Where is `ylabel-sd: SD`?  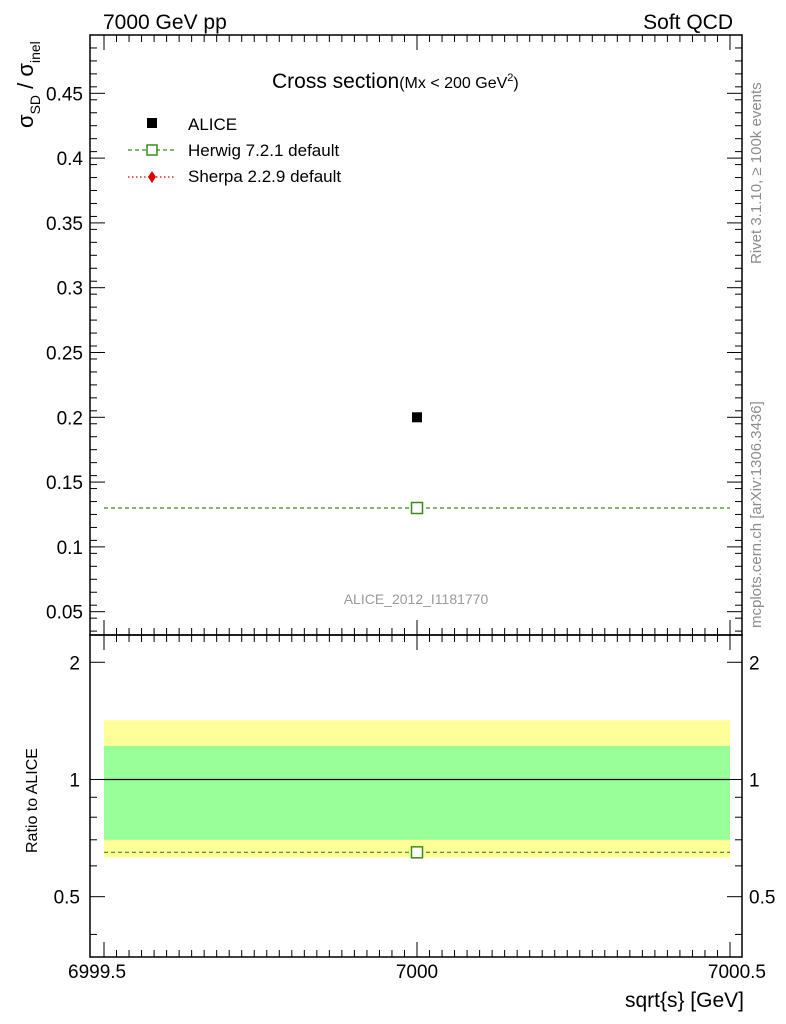 ylabel-sd: SD is located at coordinates (35, 104).